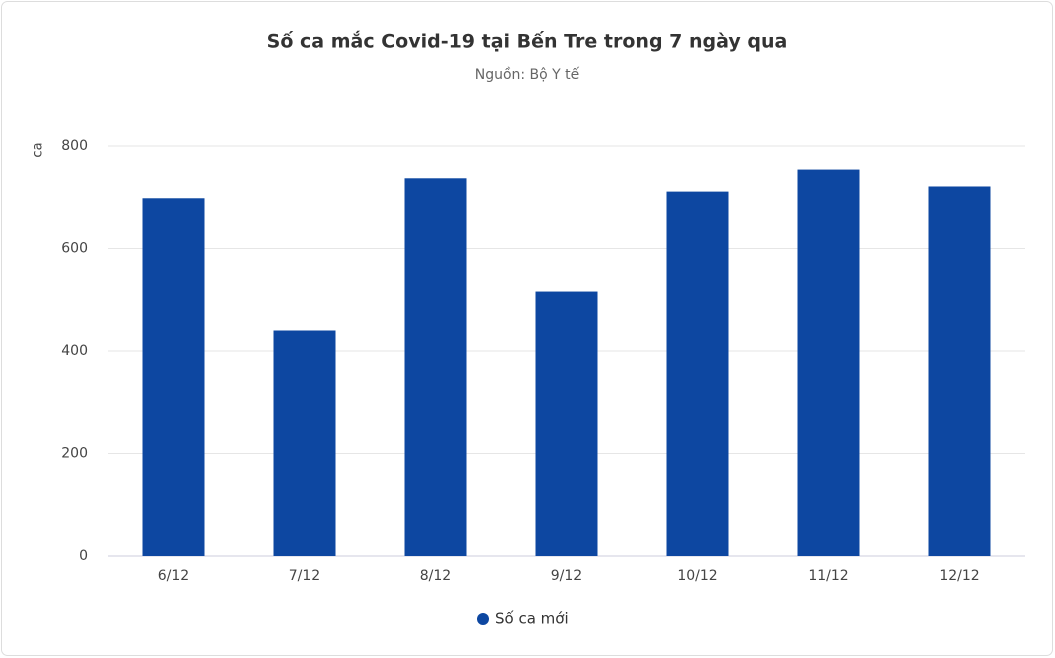 This screenshot has height=658, width=1055. Describe the element at coordinates (83, 556) in the screenshot. I see `y-tick-label: 0` at that location.